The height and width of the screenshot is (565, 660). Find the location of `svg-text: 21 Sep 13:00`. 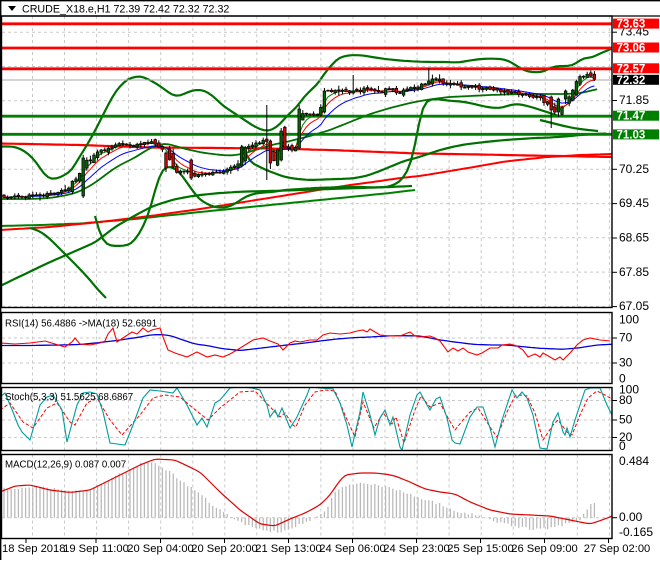

svg-text: 21 Sep 13:00 is located at coordinates (288, 549).